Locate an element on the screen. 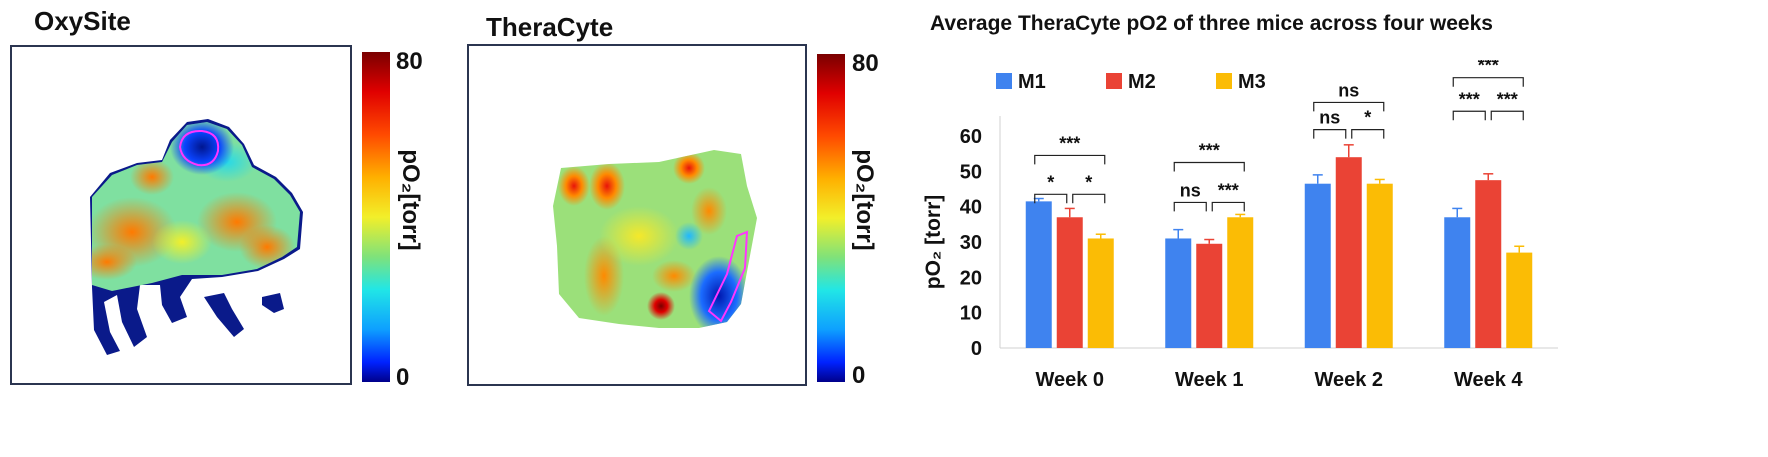  oxysite-heatmap-frame is located at coordinates (181, 215).